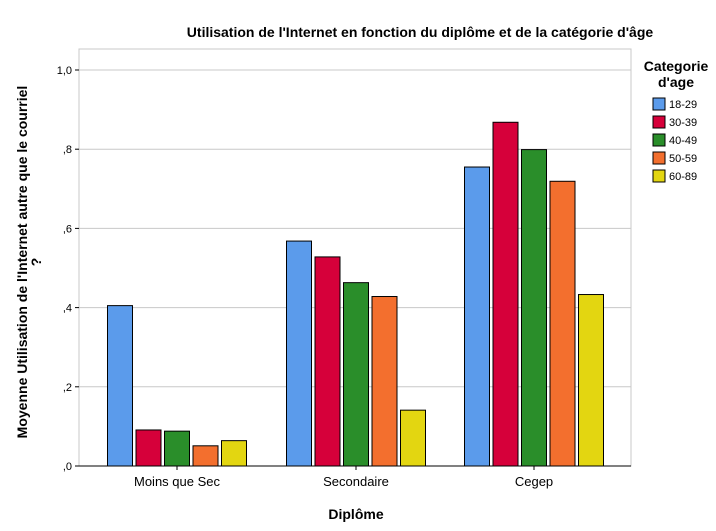 This screenshot has height=531, width=716. Describe the element at coordinates (683, 177) in the screenshot. I see `legend-label-60-89: 60-89` at that location.